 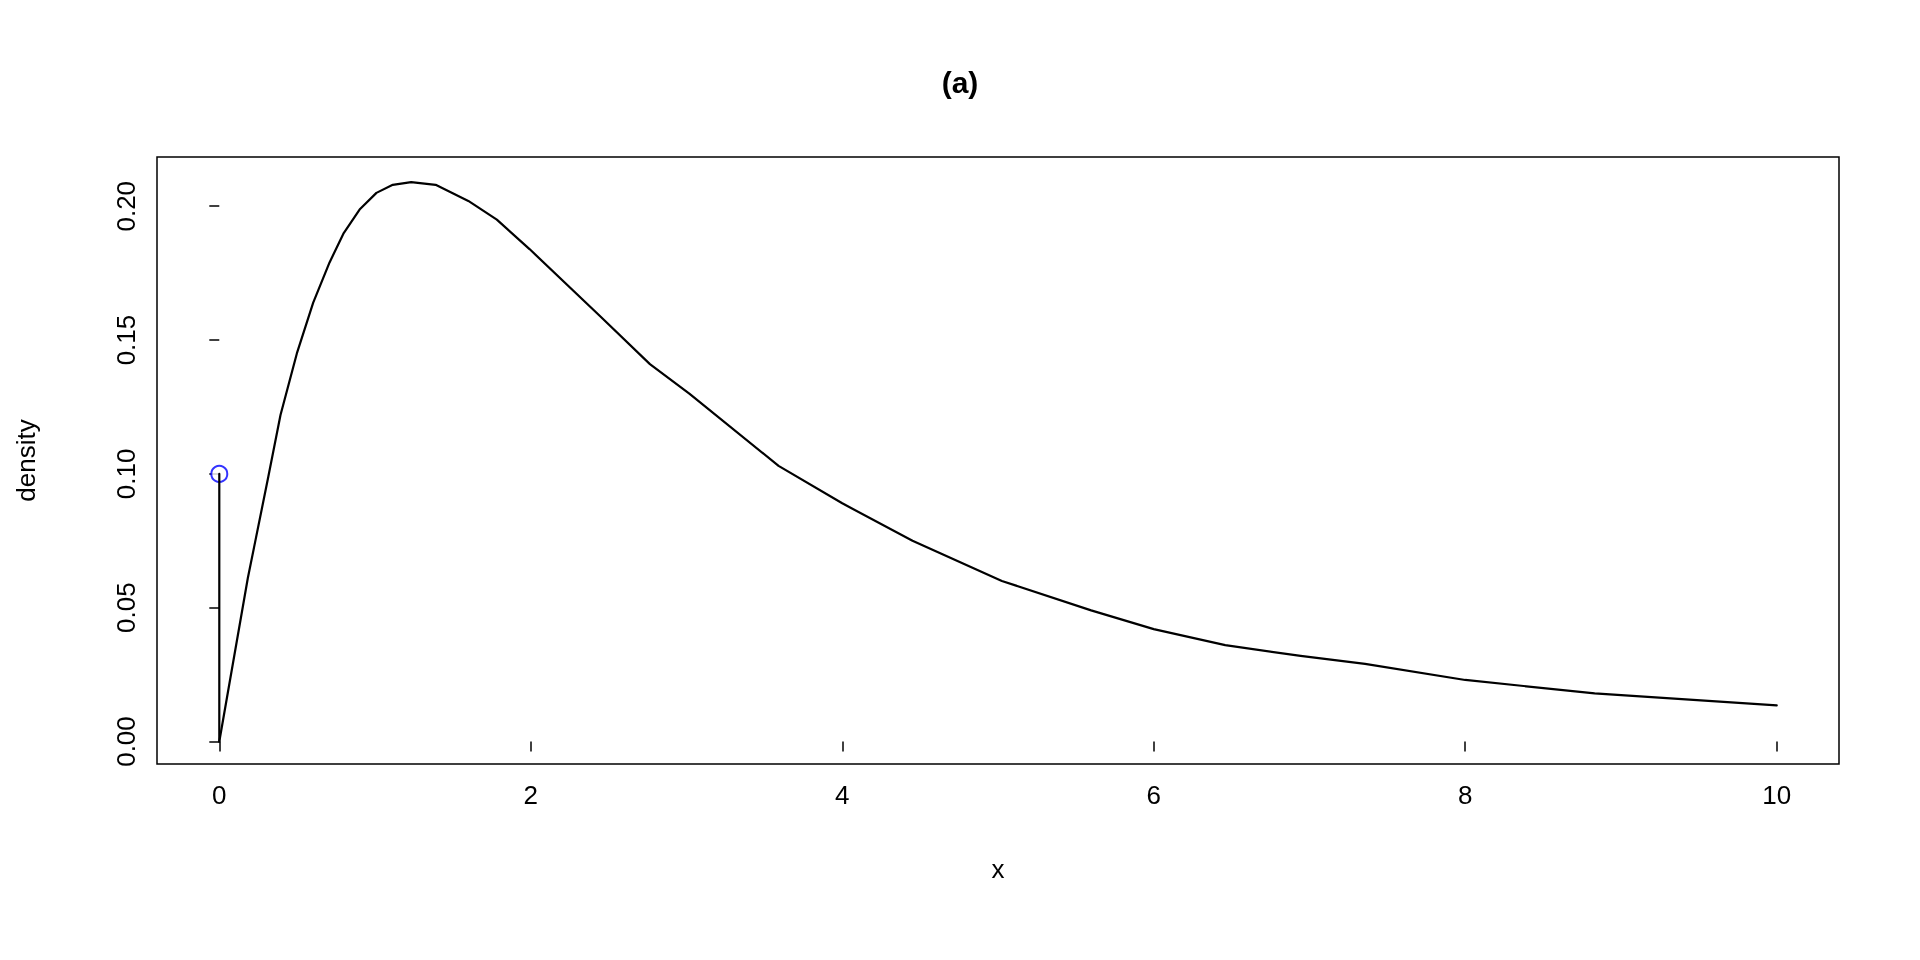 What do you see at coordinates (842, 795) in the screenshot?
I see `x-tick-label: 4` at bounding box center [842, 795].